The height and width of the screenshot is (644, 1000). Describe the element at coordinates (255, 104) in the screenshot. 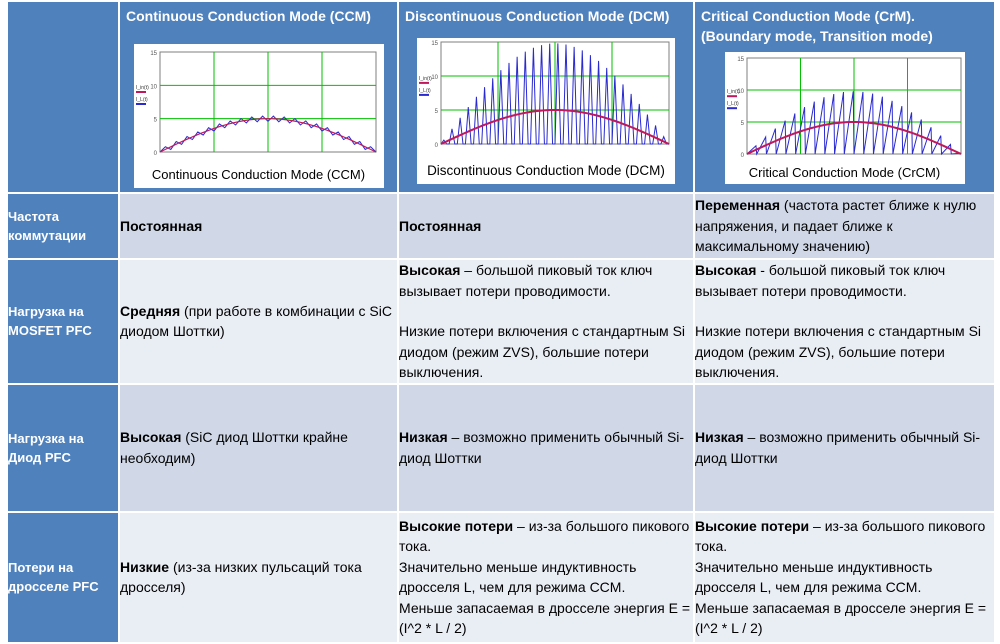

I see `ccm-chart-svg: 15 10 5 0 I_in(t) I_L(t)` at that location.